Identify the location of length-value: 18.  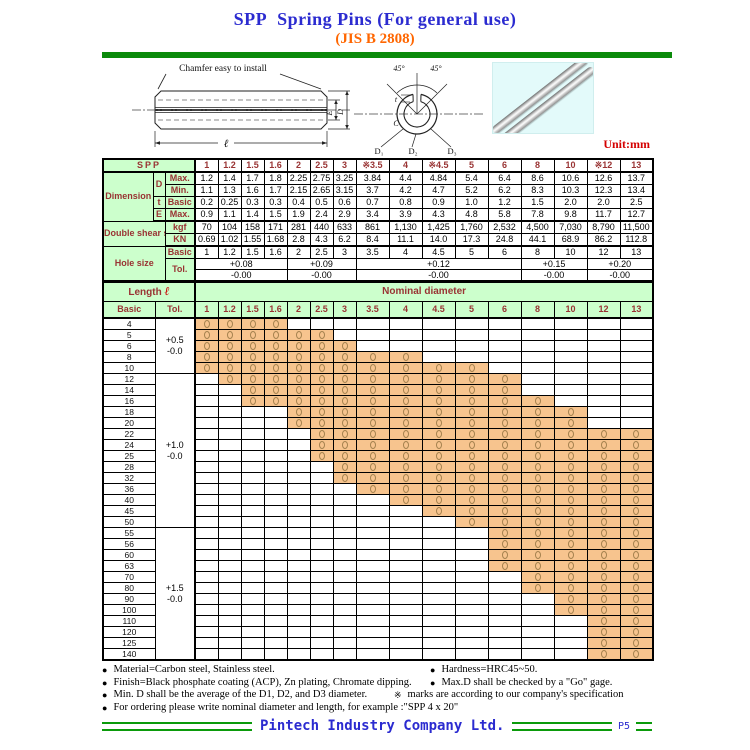
(129, 412).